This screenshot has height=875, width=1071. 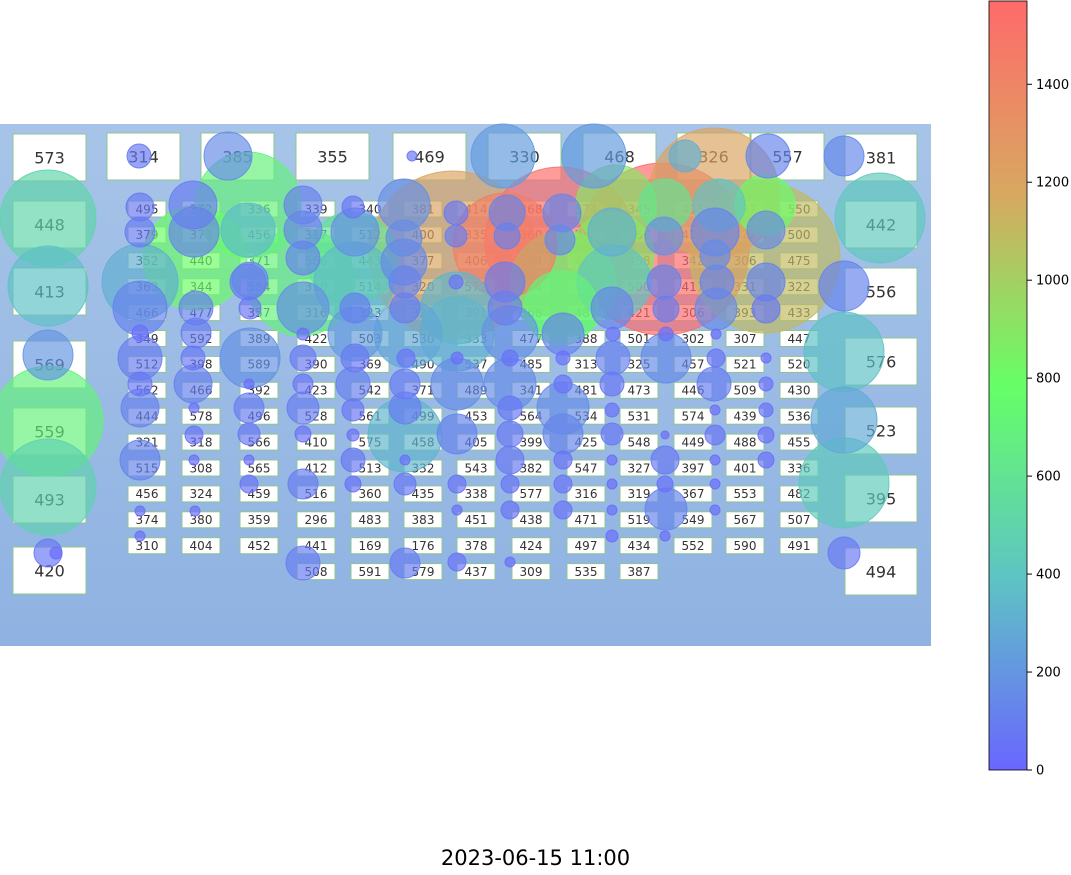 I want to click on small-cell: 424, so click(x=531, y=546).